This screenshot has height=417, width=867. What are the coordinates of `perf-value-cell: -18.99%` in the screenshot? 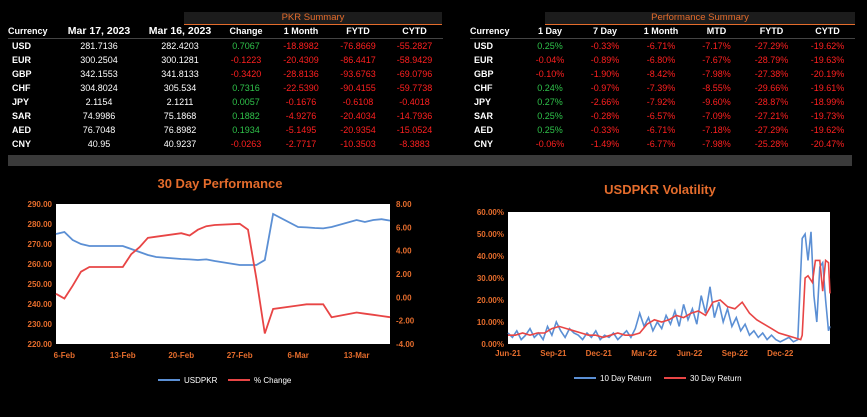 It's located at (827, 102).